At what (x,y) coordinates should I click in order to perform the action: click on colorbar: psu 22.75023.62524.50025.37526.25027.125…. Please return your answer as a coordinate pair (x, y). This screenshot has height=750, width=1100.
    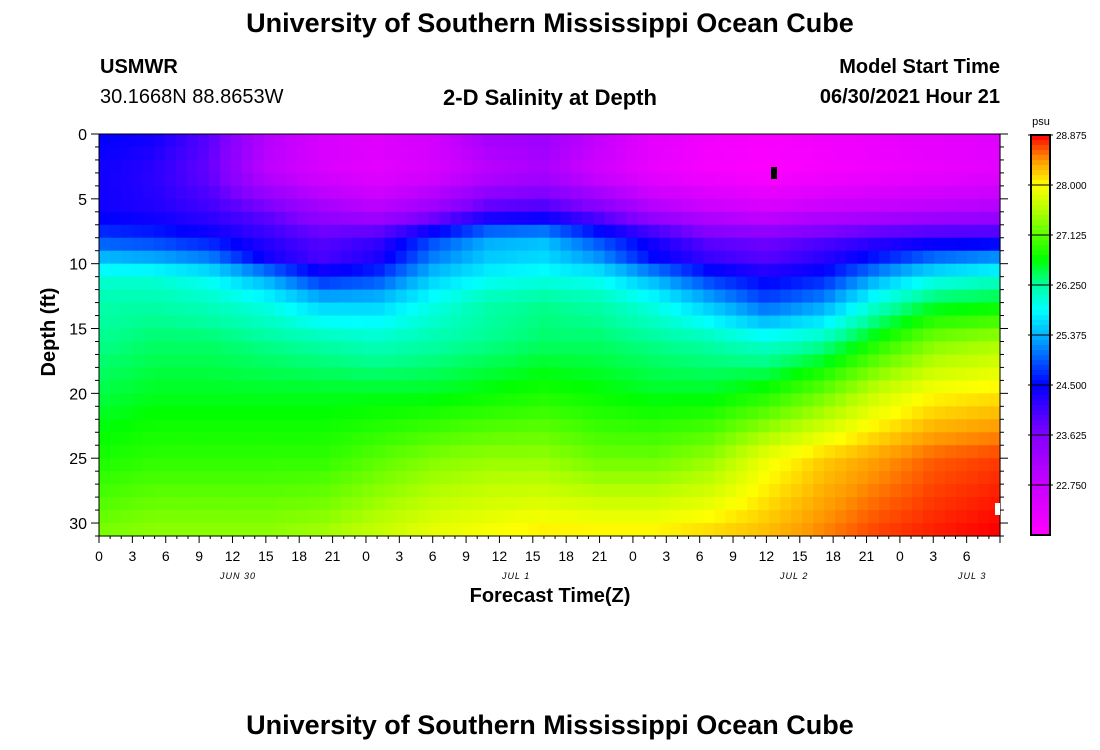
    Looking at the image, I should click on (1057, 326).